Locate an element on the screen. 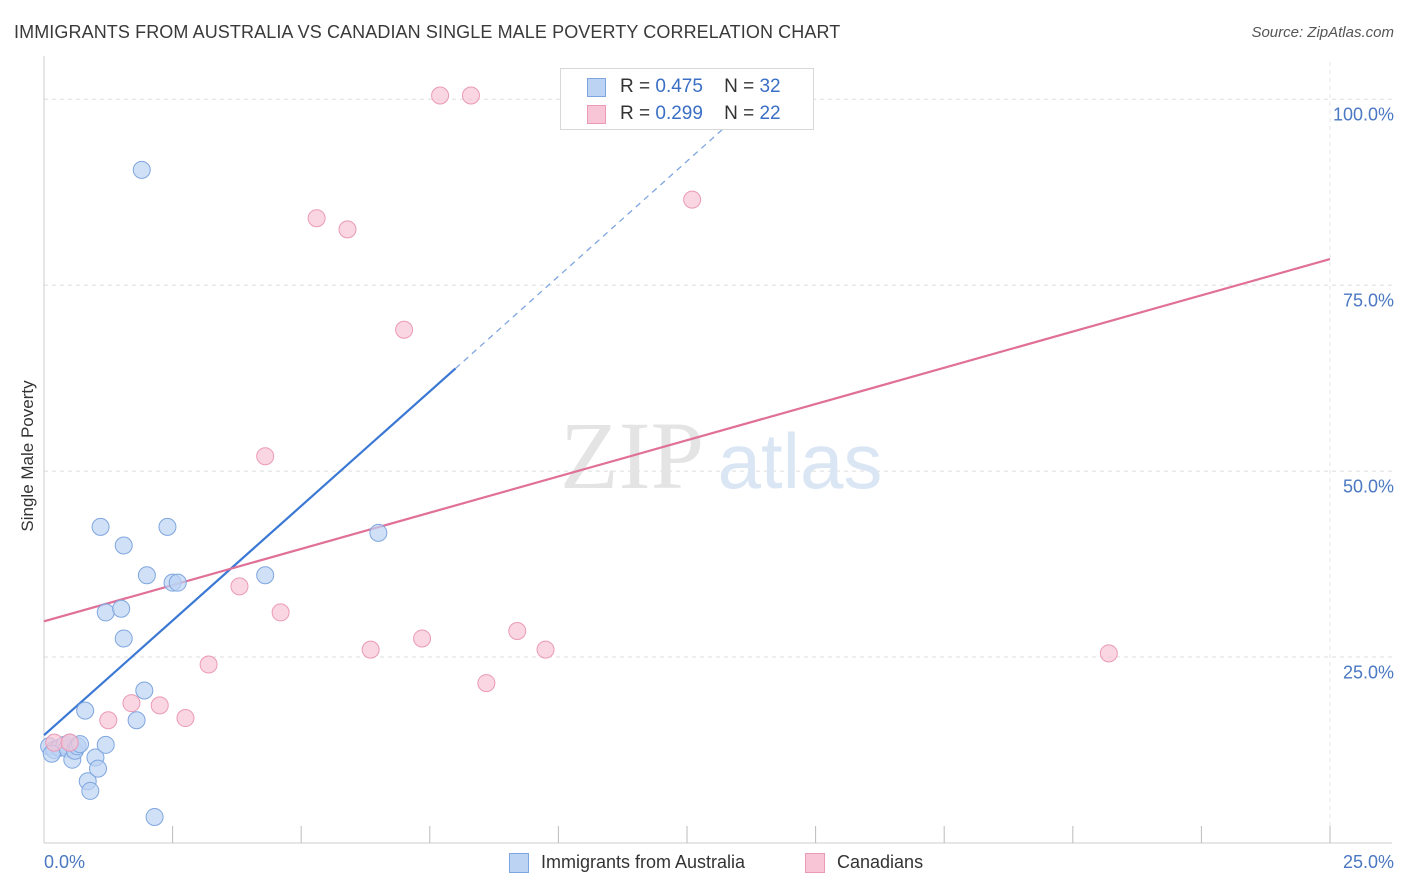 The image size is (1406, 892). x-tick-max: 25.0% is located at coordinates (1368, 862).